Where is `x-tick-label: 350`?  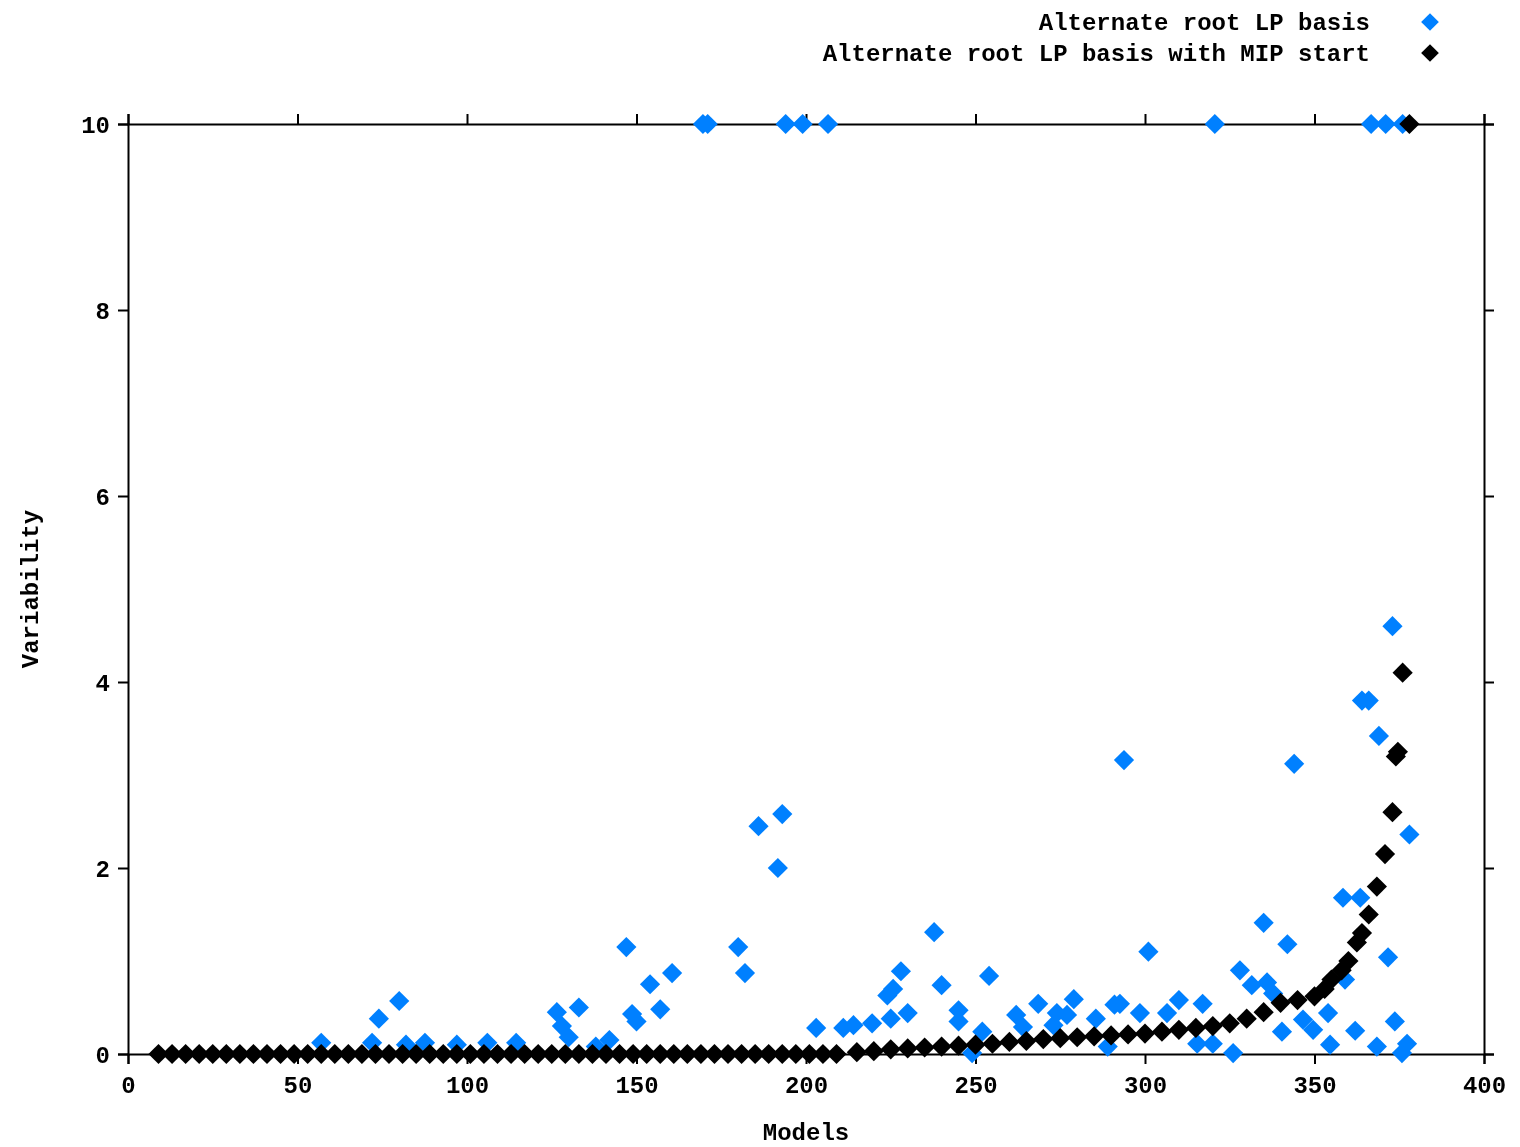
x-tick-label: 350 is located at coordinates (1315, 1087).